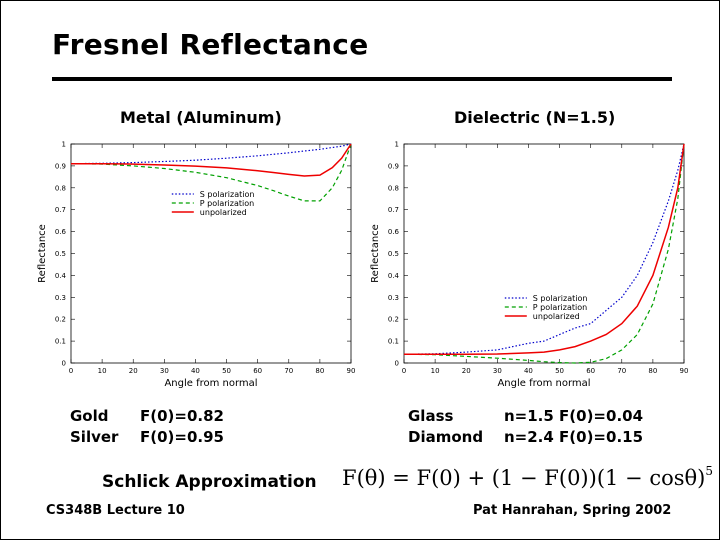 The width and height of the screenshot is (720, 540). I want to click on chart-title-metal: Metal (Aluminum), so click(201, 117).